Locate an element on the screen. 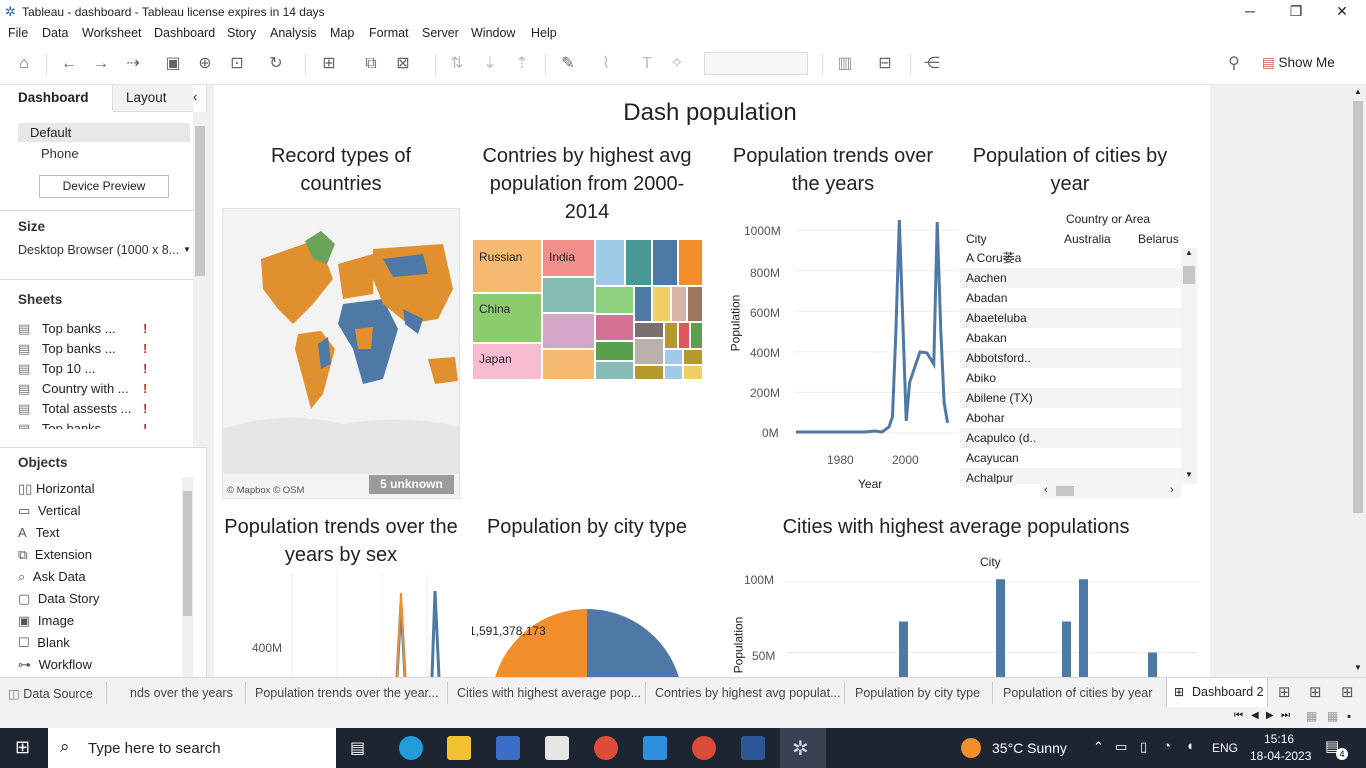 Image resolution: width=1366 pixels, height=768 pixels. sheet-tab: nds over the years is located at coordinates (181, 693).